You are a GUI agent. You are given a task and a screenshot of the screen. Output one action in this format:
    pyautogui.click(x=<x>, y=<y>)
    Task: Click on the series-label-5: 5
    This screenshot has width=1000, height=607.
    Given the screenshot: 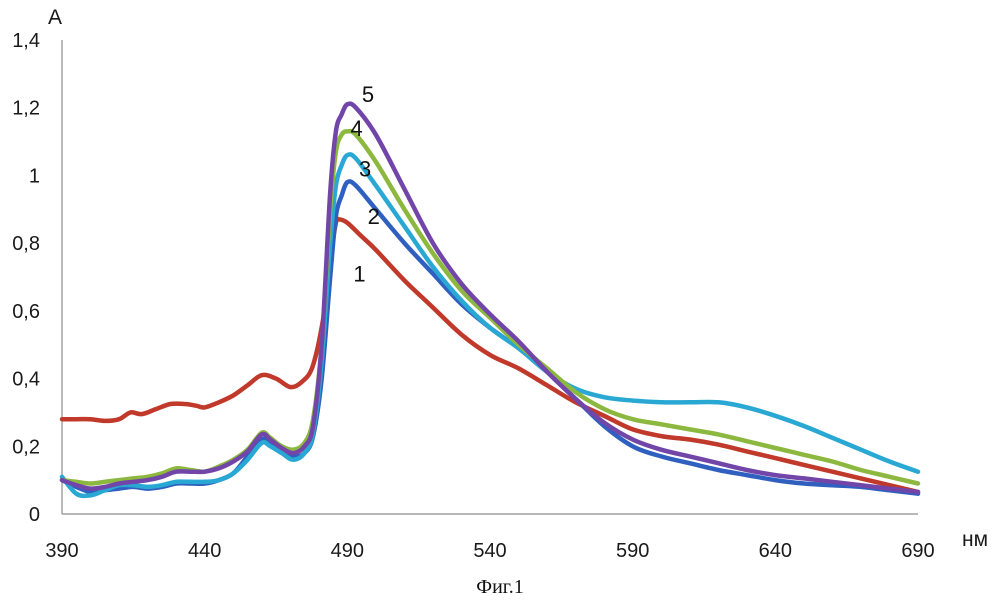 What is the action you would take?
    pyautogui.click(x=368, y=94)
    